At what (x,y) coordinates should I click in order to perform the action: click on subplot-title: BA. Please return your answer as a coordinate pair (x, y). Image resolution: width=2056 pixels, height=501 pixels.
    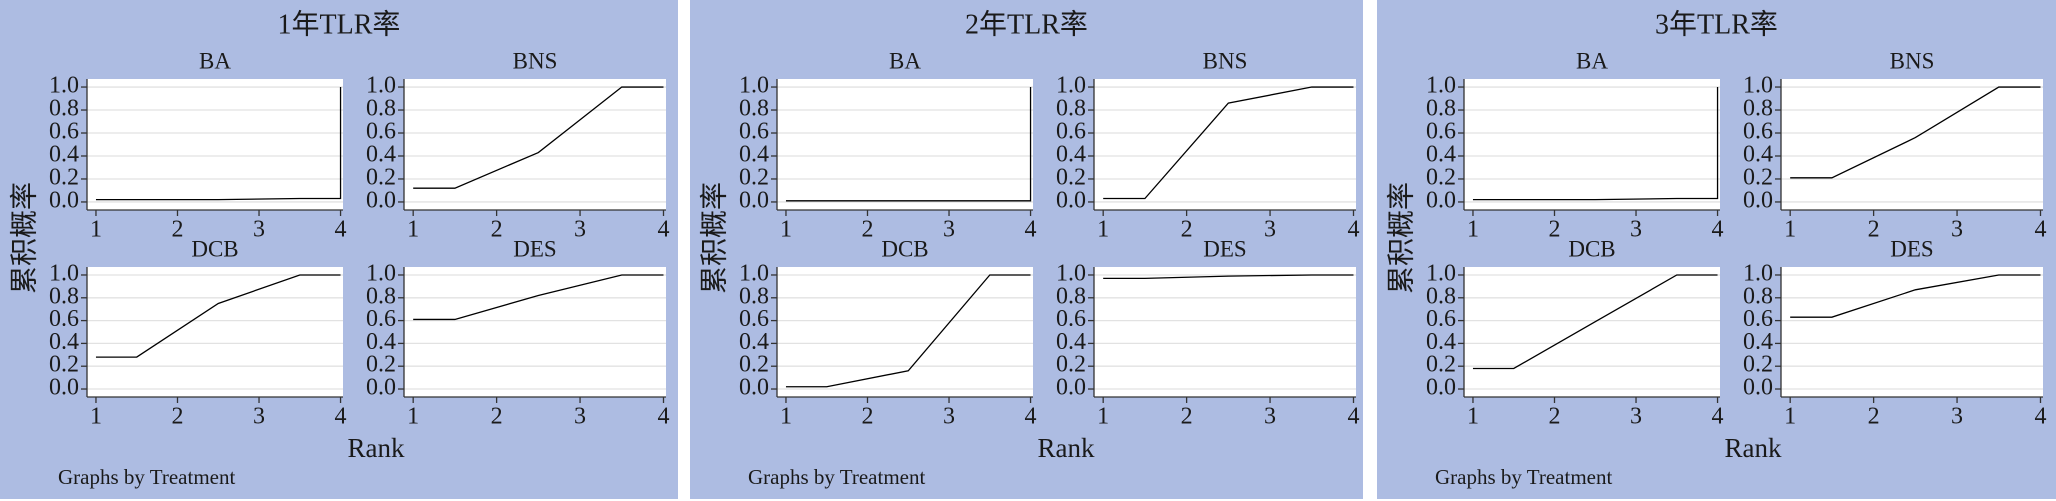
    Looking at the image, I should click on (215, 60).